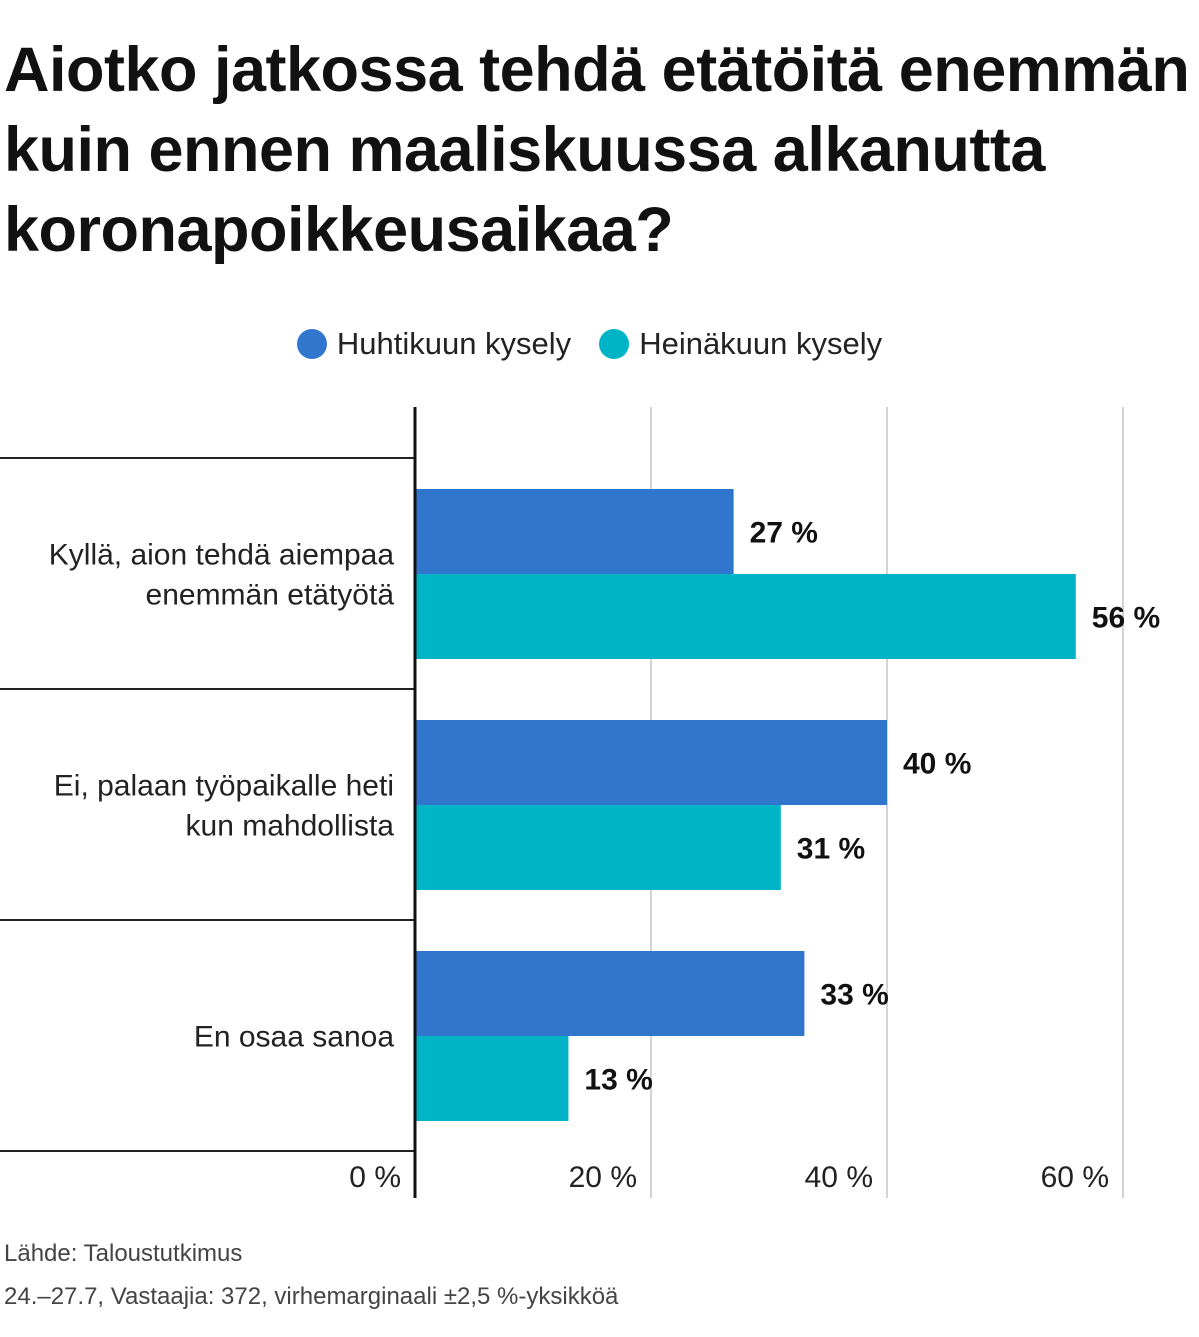 The width and height of the screenshot is (1199, 1337). Describe the element at coordinates (574, 531) in the screenshot. I see `bar-s1-c1` at that location.